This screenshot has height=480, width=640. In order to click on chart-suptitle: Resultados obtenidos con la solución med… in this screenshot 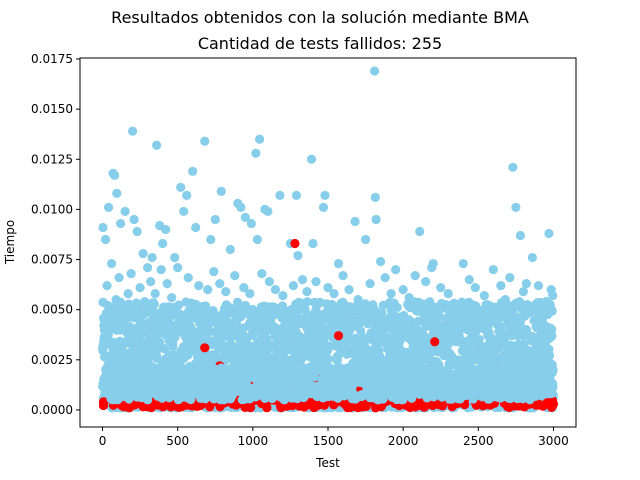, I will do `click(320, 17)`.